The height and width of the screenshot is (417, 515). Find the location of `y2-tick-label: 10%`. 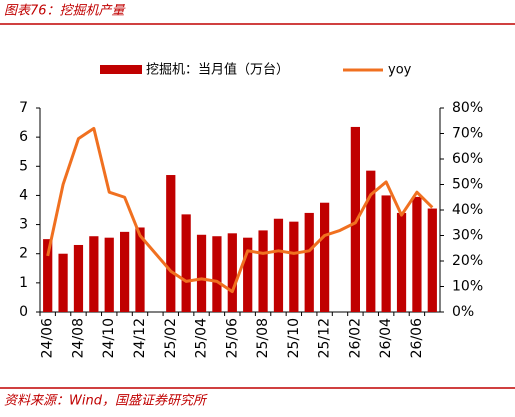

y2-tick-label: 10% is located at coordinates (467, 287).